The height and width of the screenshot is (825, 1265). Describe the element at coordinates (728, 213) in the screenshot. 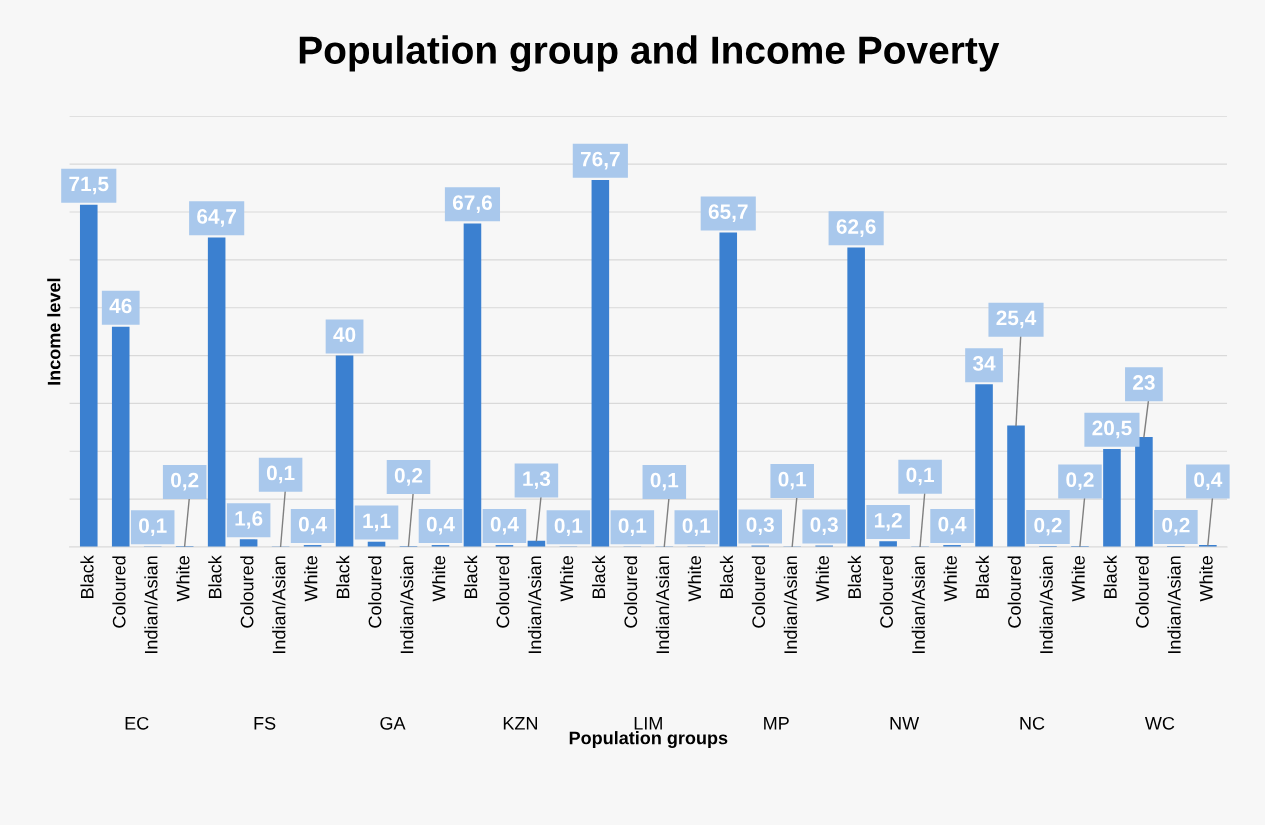

I see `data-label: 65,7` at that location.